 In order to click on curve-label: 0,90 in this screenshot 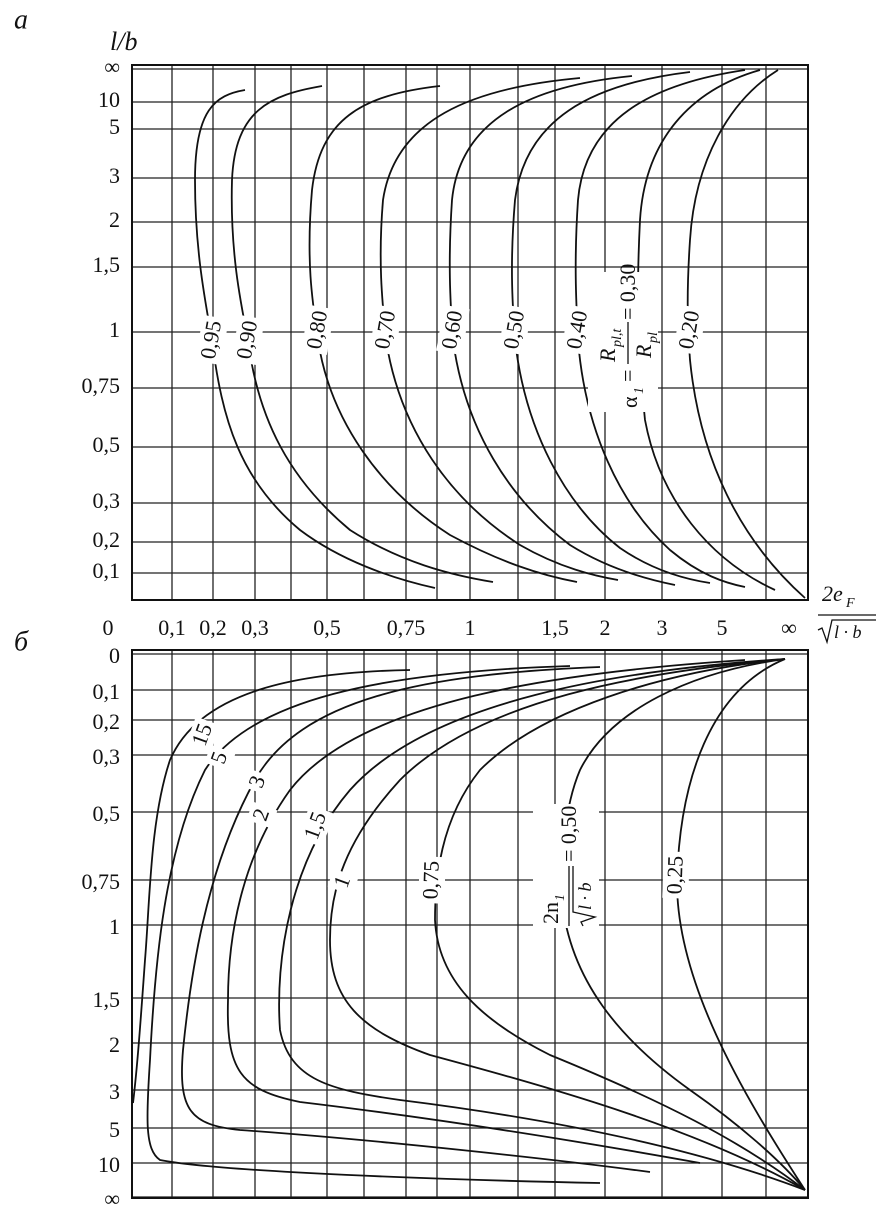, I will do `click(248, 340)`.